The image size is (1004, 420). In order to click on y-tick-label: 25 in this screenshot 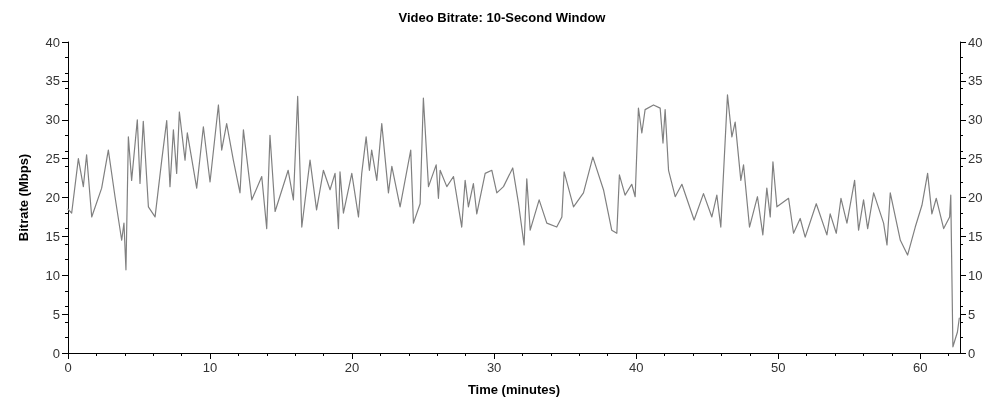, I will do `click(52, 159)`.